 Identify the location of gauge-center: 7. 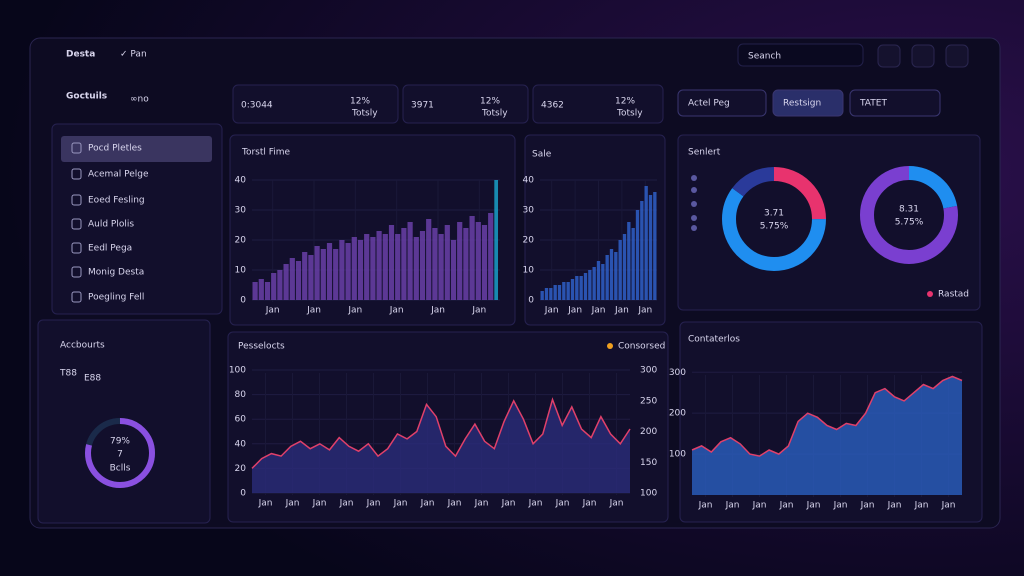
(120, 455).